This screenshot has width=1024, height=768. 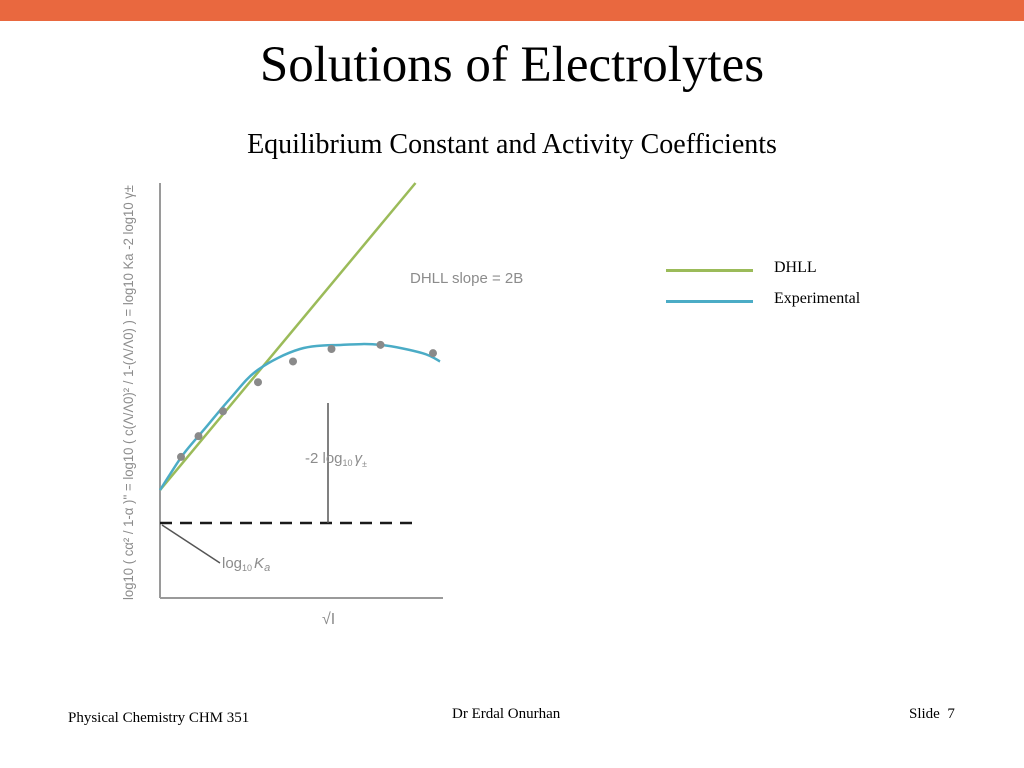 What do you see at coordinates (191, 544) in the screenshot?
I see `intercept-leader` at bounding box center [191, 544].